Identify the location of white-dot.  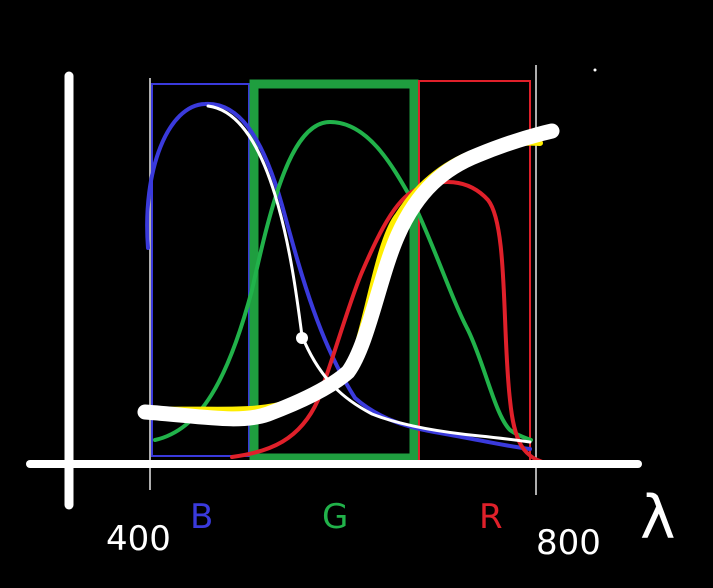
(302, 338).